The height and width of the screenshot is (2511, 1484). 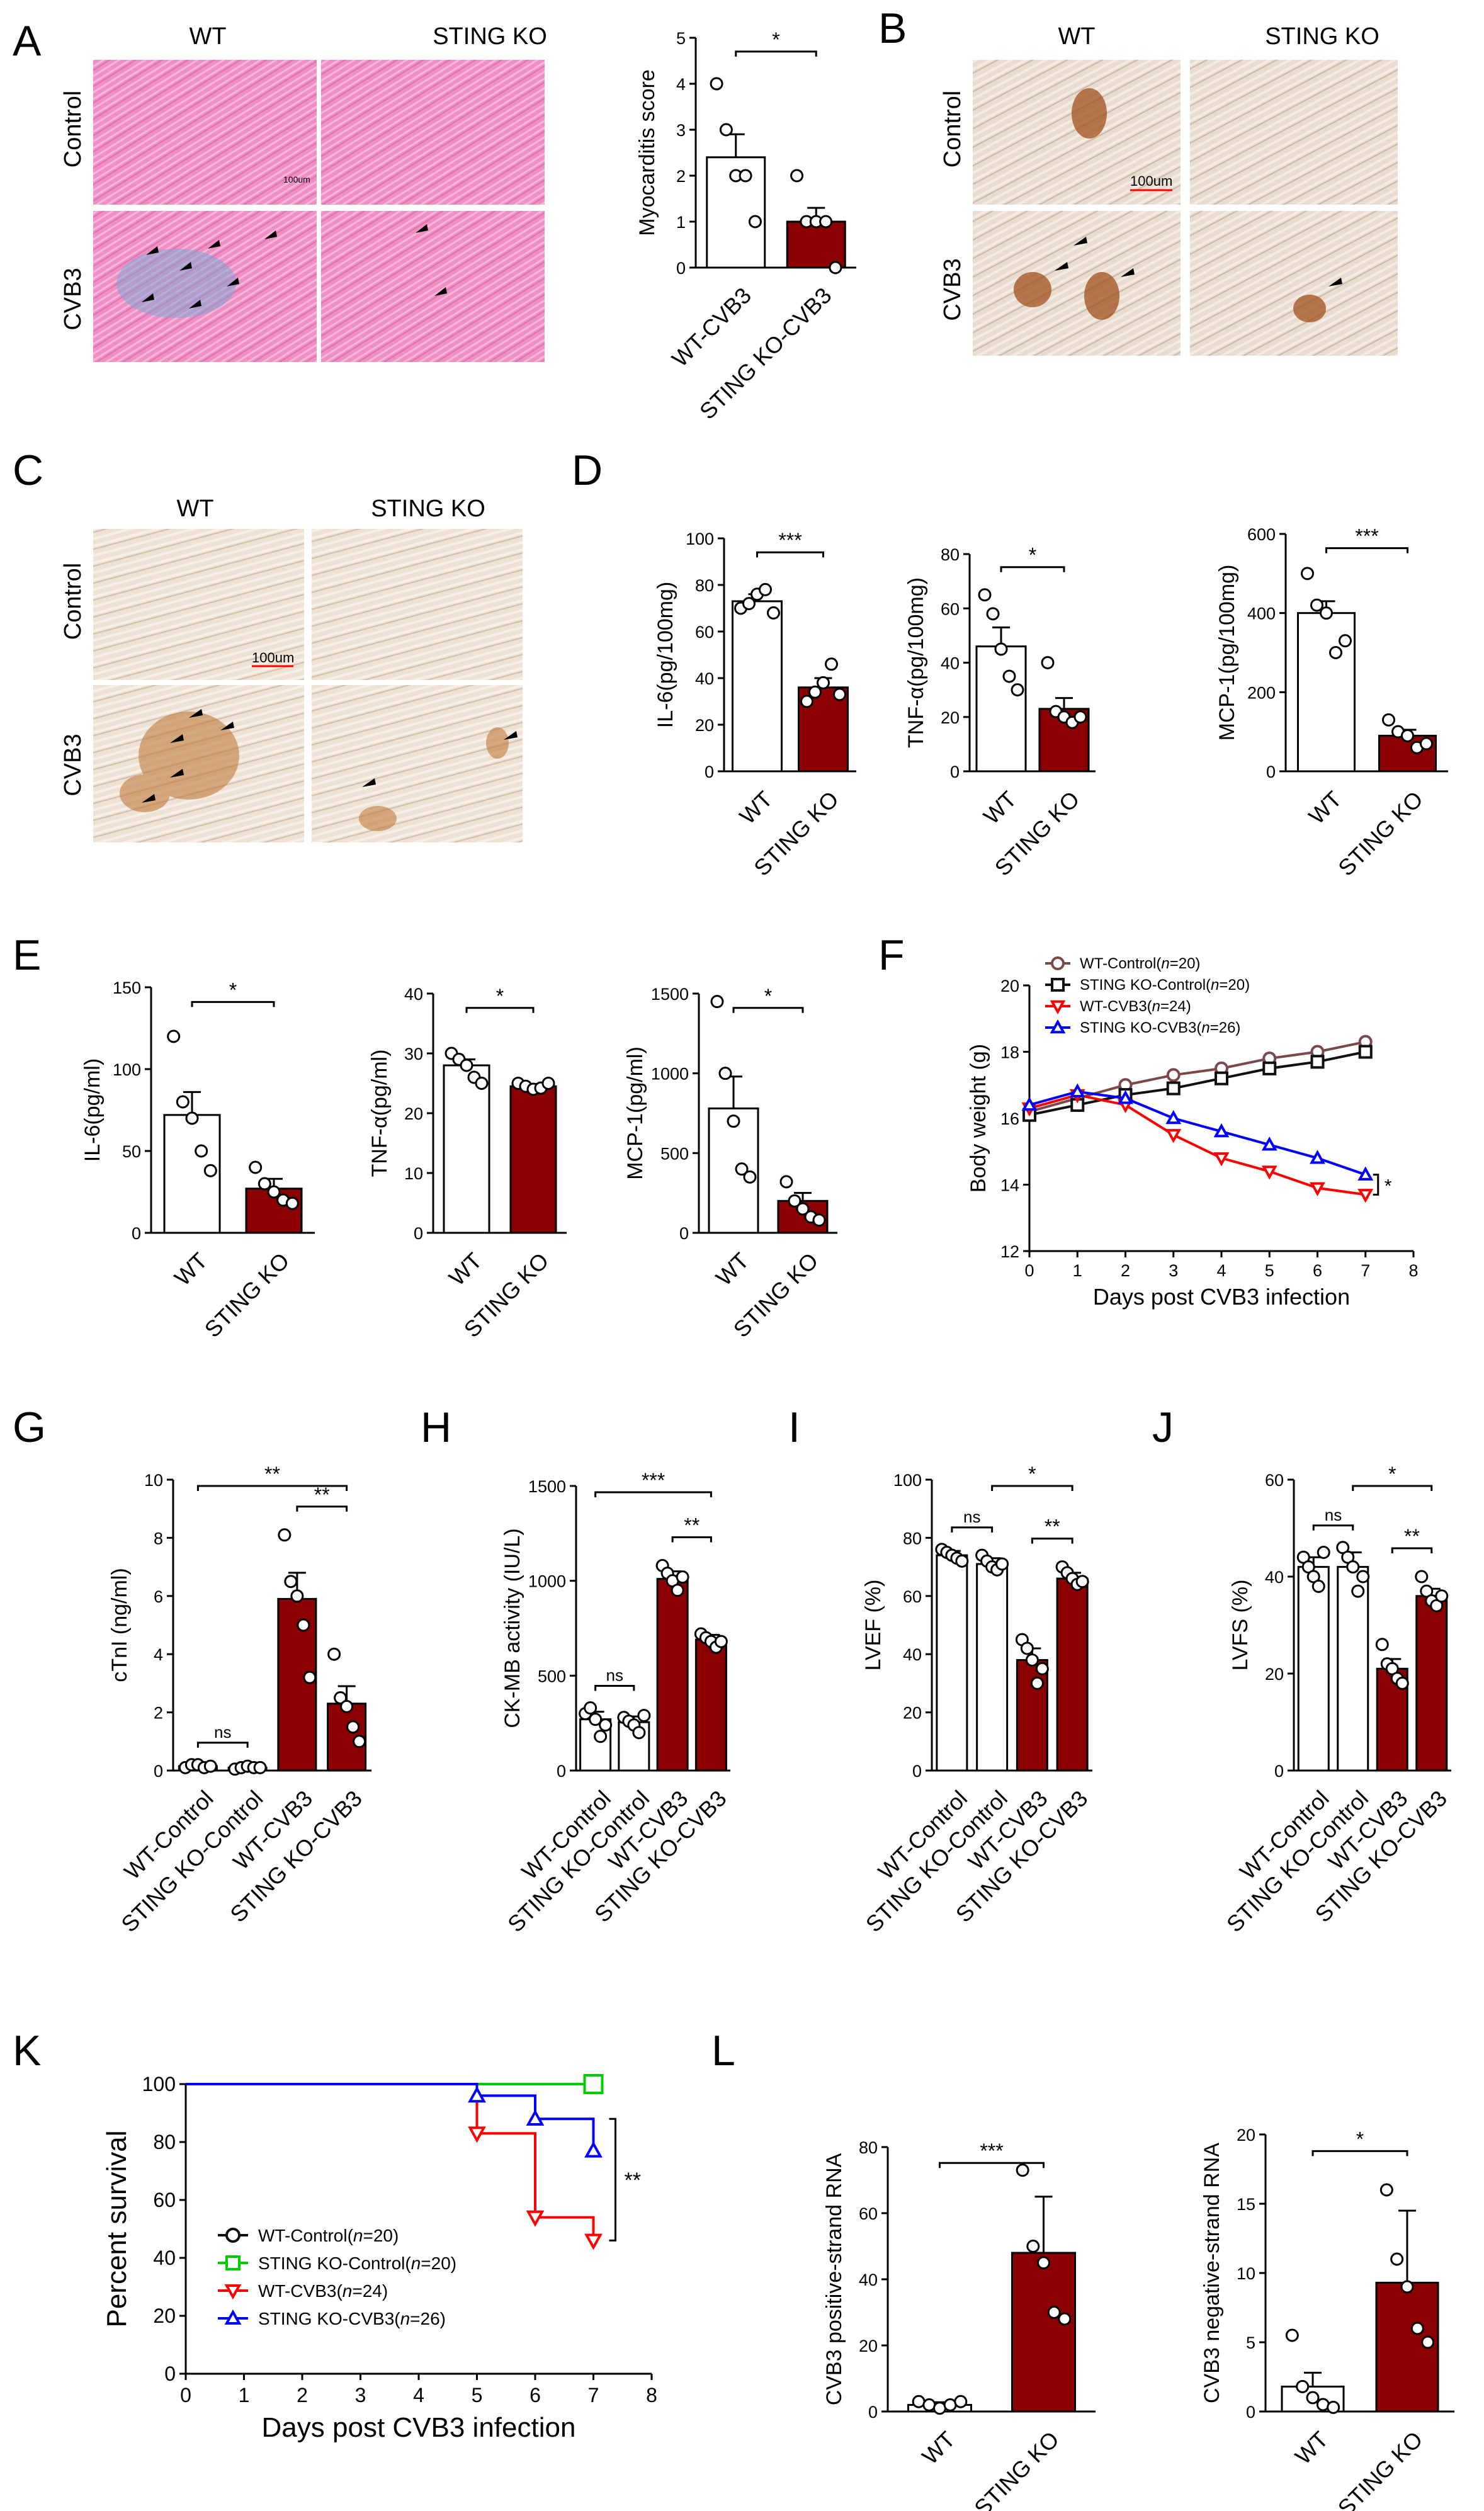 I want to click on row-label-cvb3: CVB3, so click(x=73, y=299).